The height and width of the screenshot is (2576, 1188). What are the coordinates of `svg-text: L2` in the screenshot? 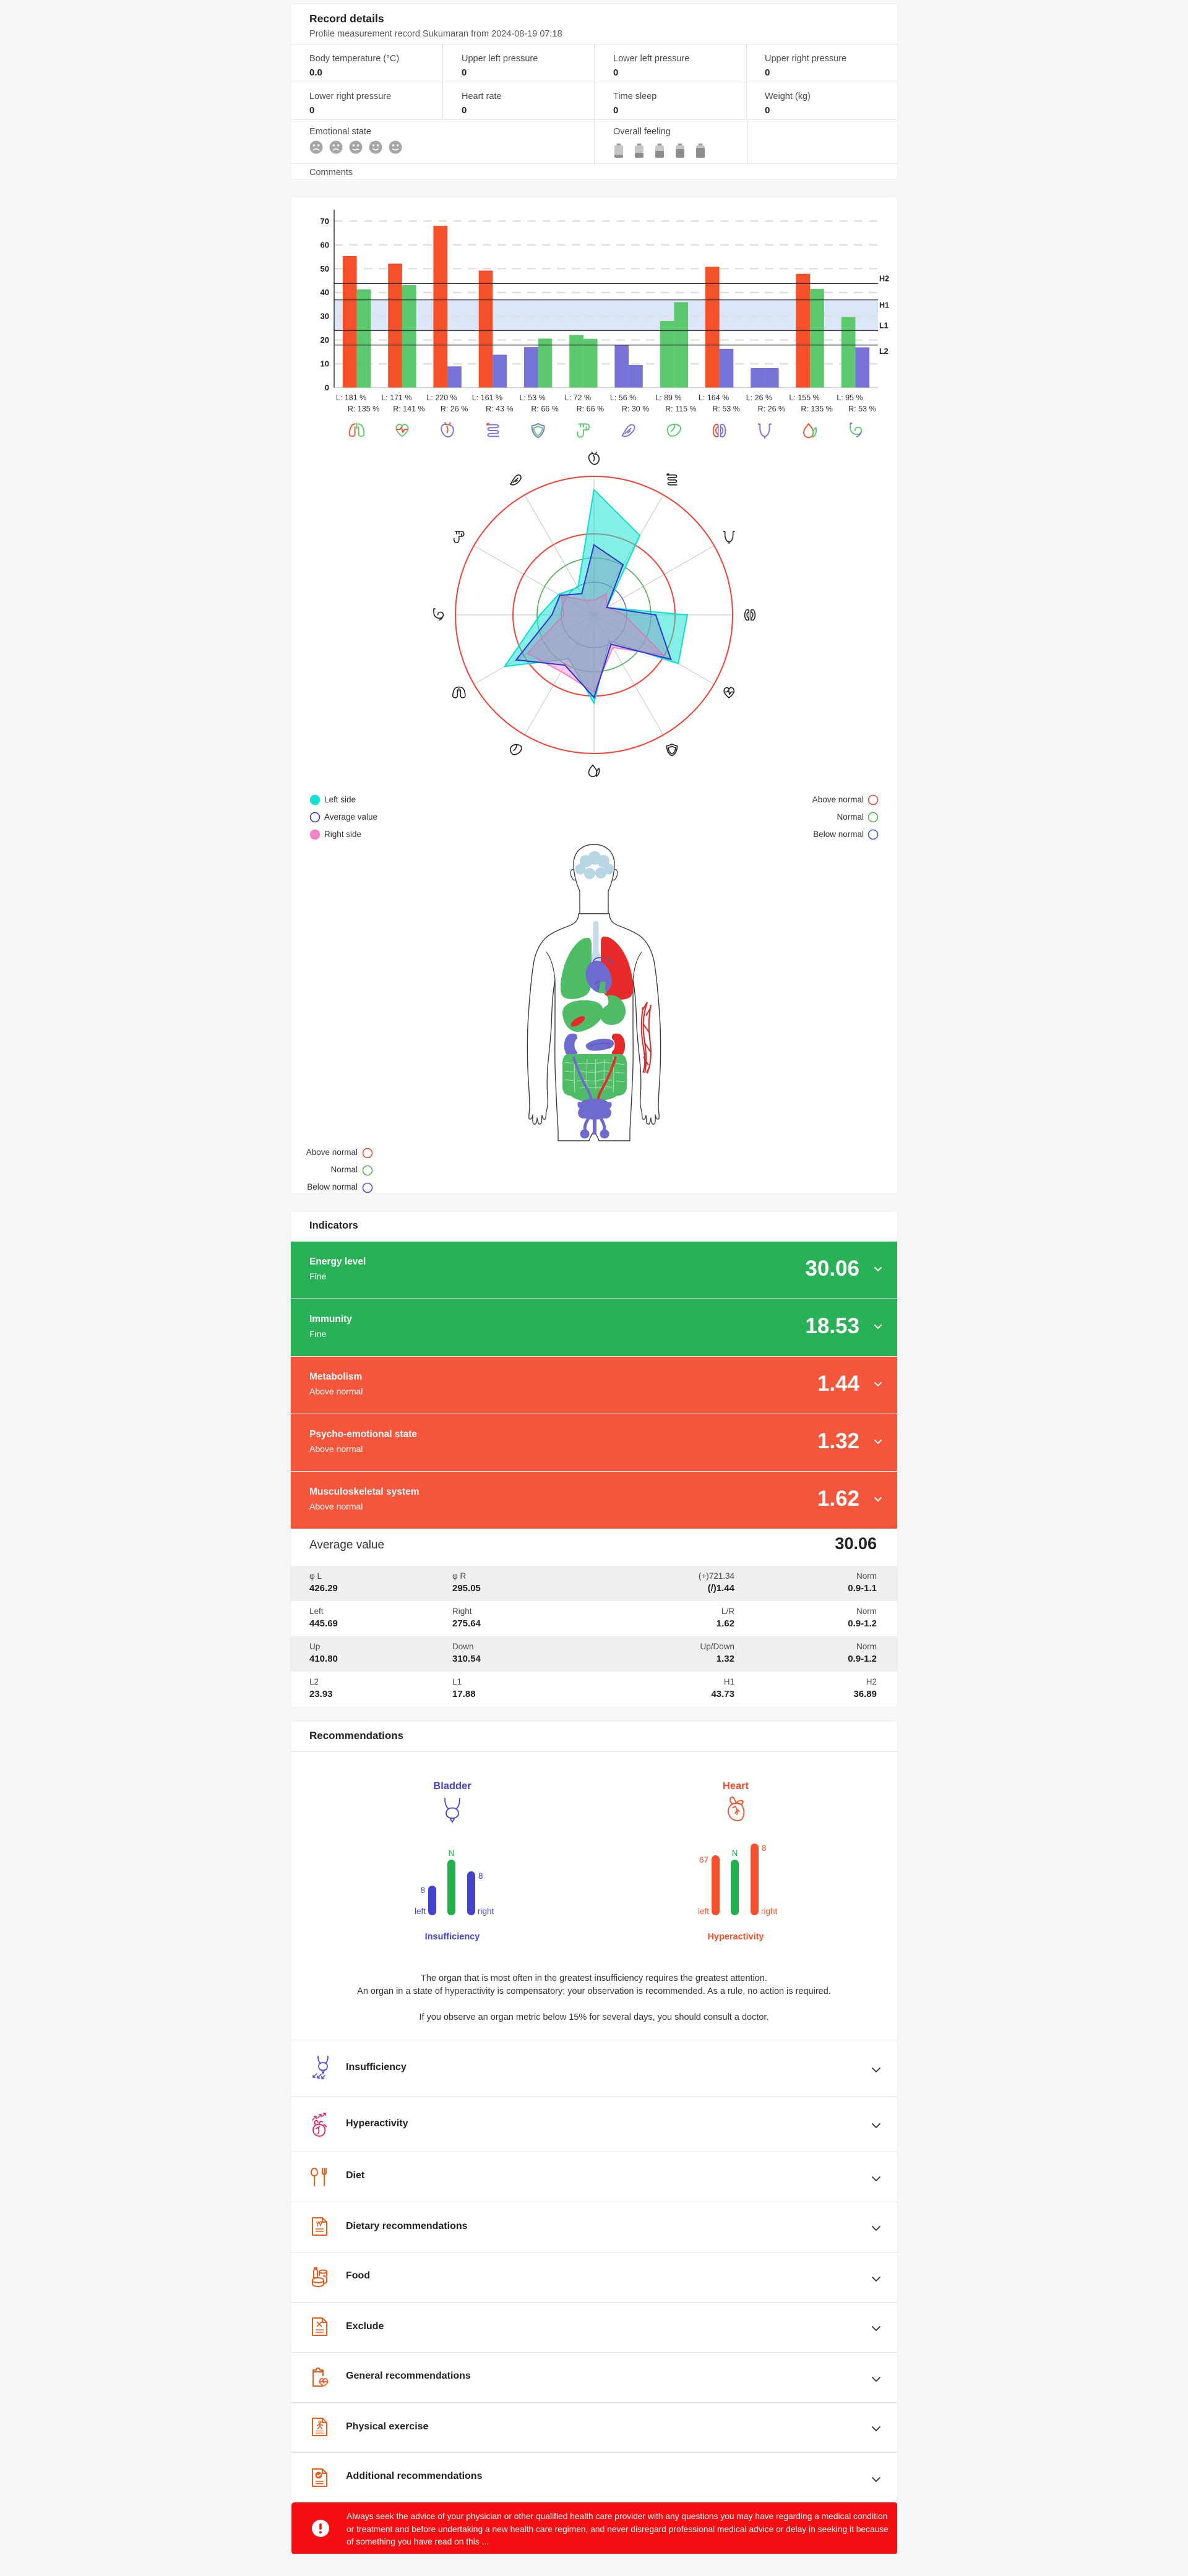 It's located at (884, 351).